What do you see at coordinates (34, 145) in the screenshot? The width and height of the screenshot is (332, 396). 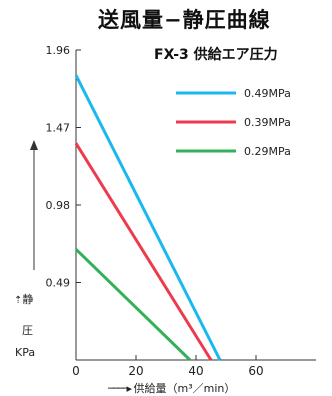 I see `y-axis-arrow-head` at bounding box center [34, 145].